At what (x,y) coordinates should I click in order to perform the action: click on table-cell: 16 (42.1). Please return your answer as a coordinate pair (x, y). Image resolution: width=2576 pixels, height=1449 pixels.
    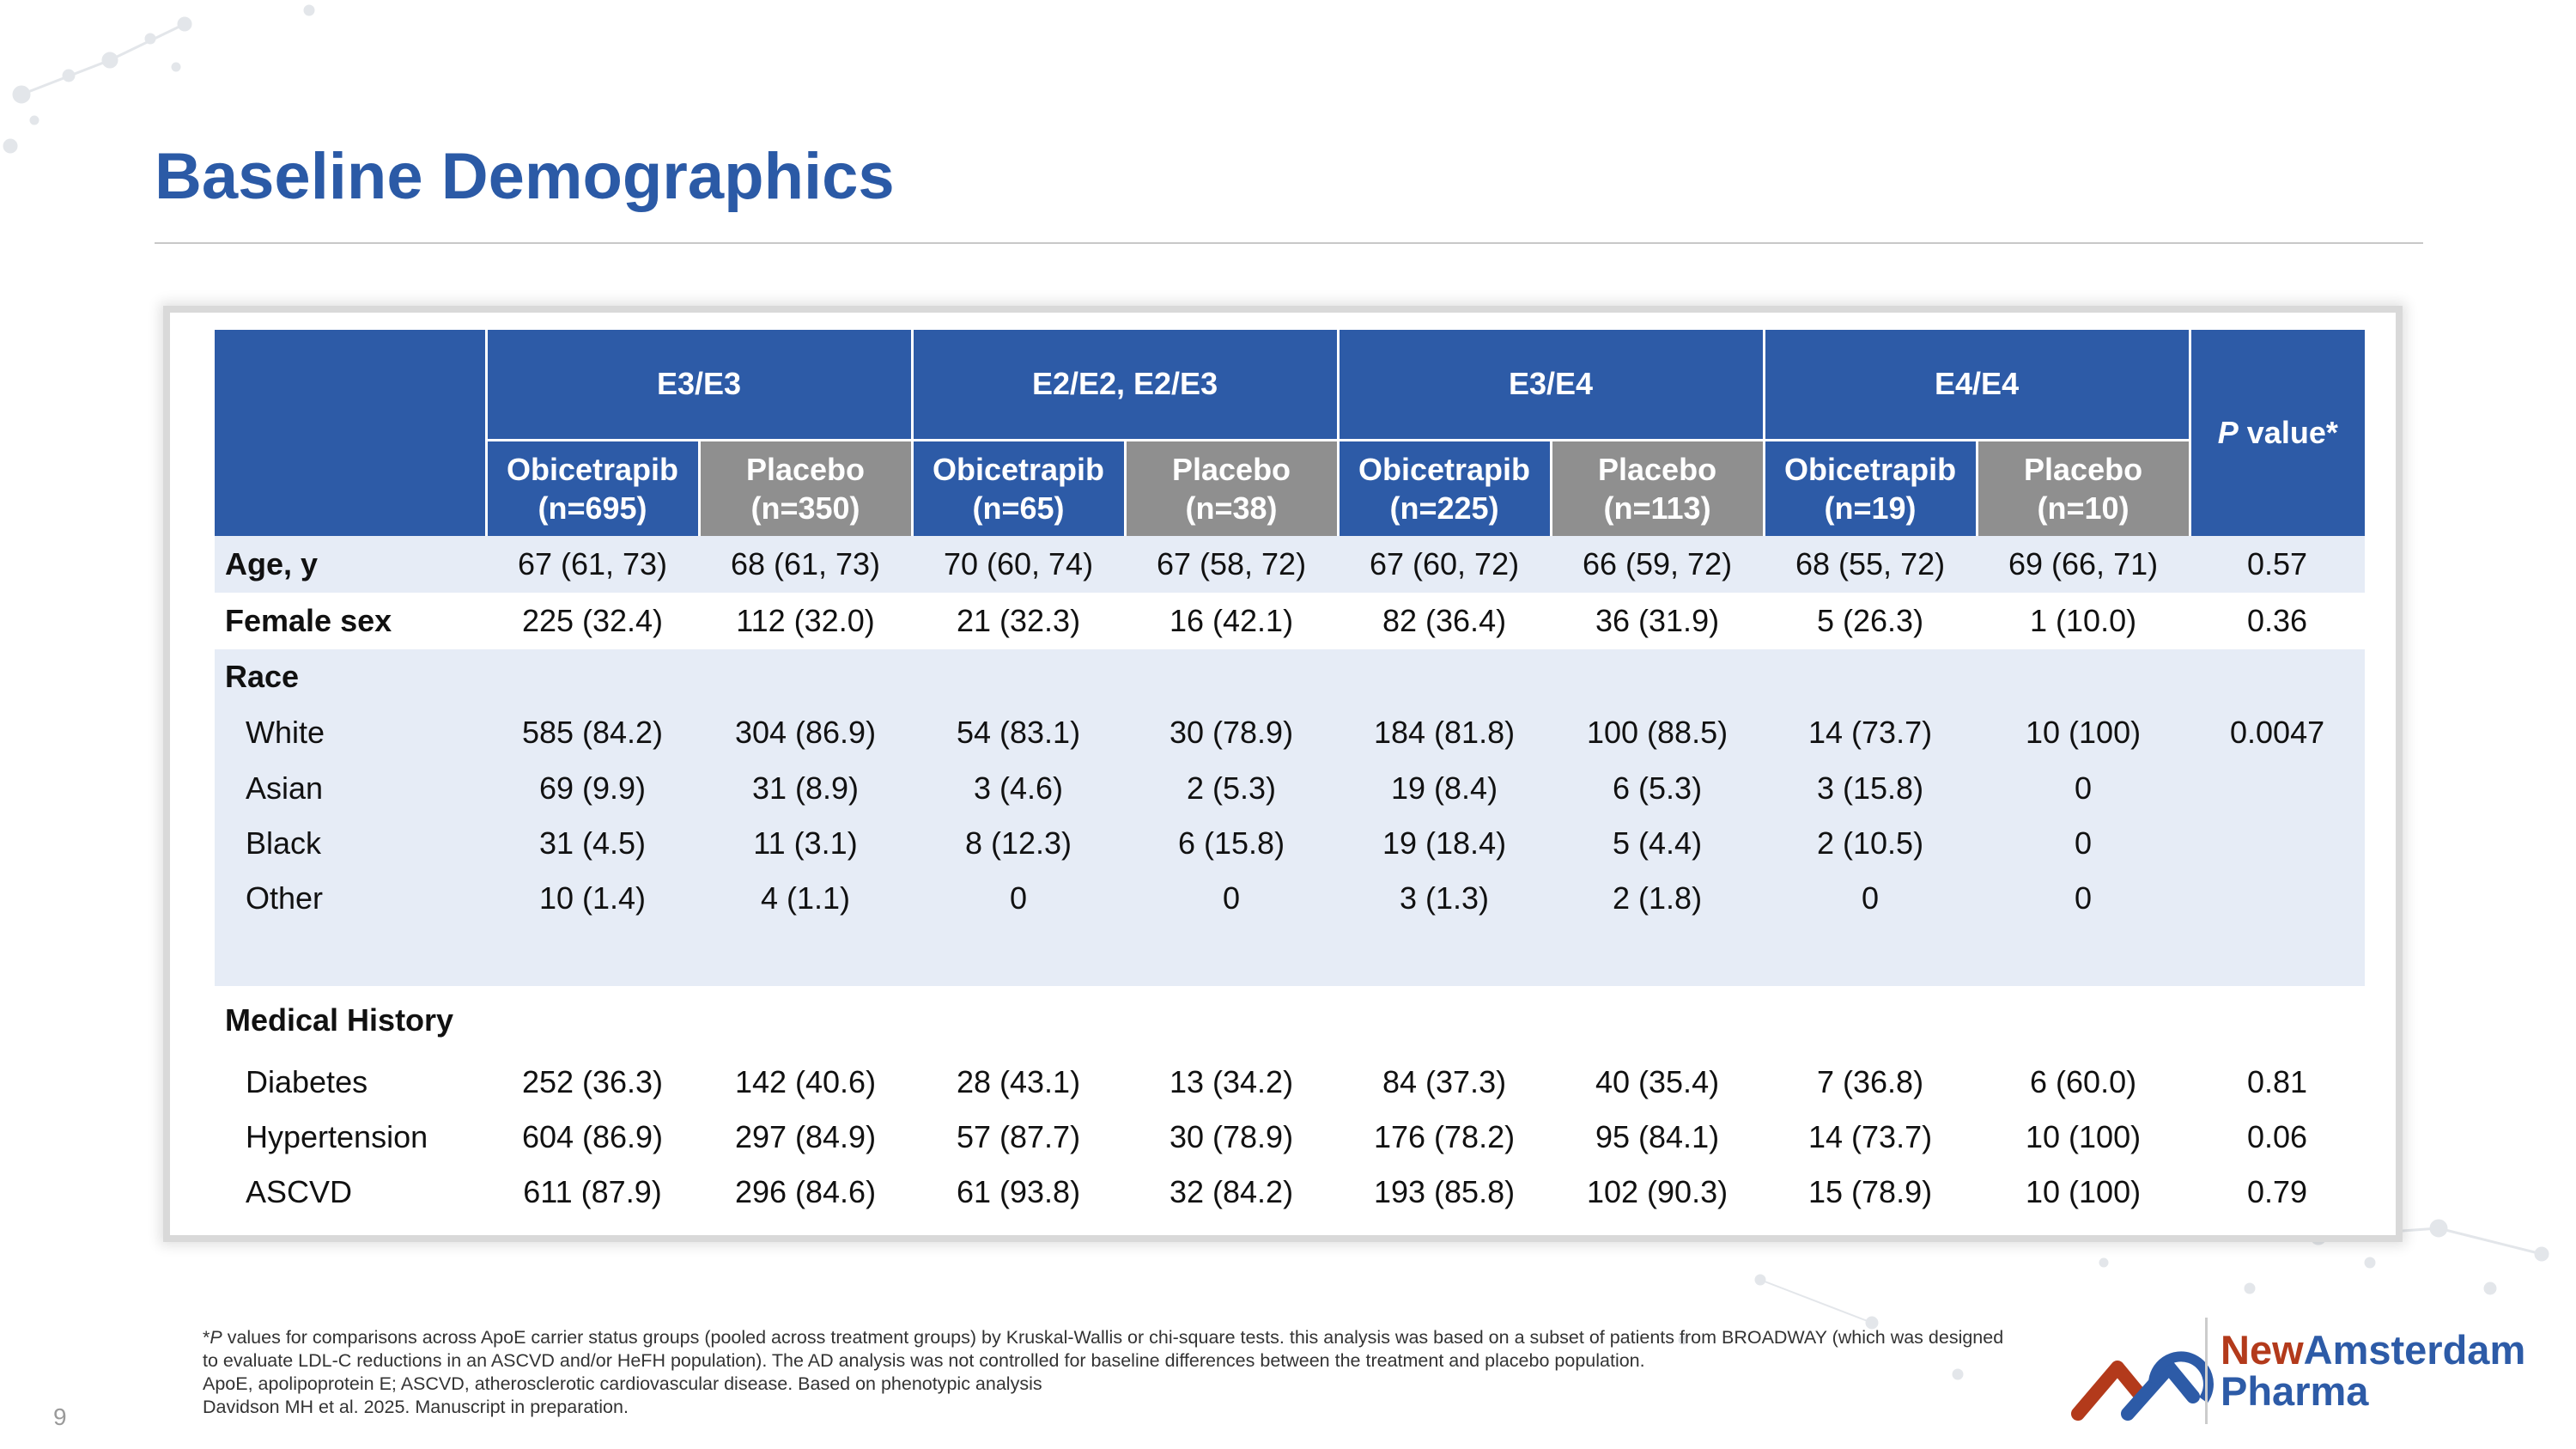
    Looking at the image, I should click on (1232, 620).